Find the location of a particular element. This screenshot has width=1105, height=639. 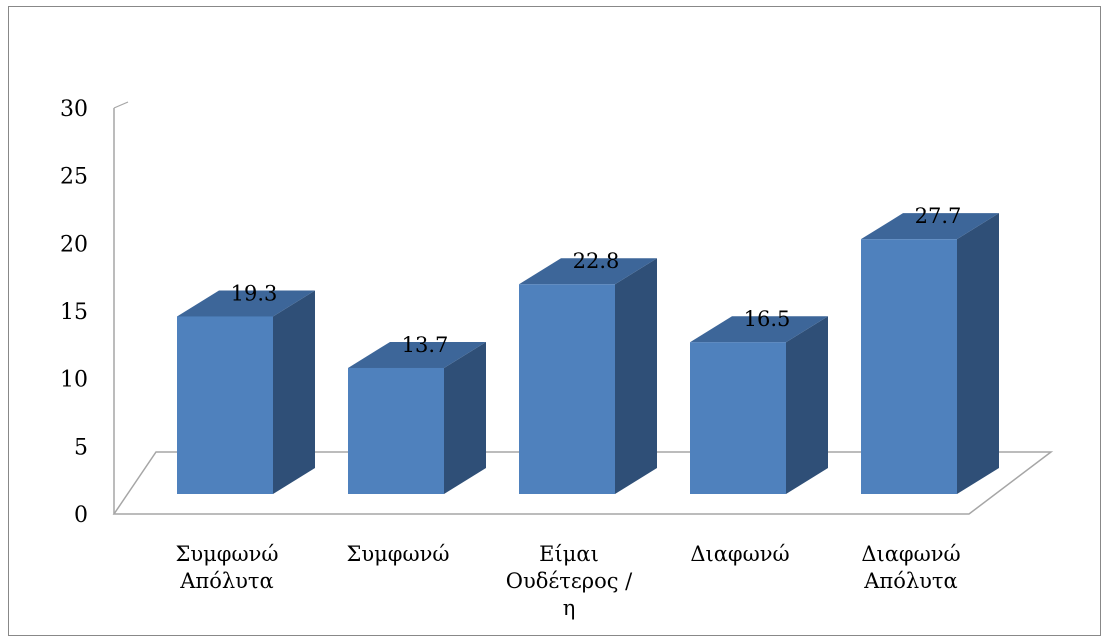

data-label: 16.5 is located at coordinates (767, 319).